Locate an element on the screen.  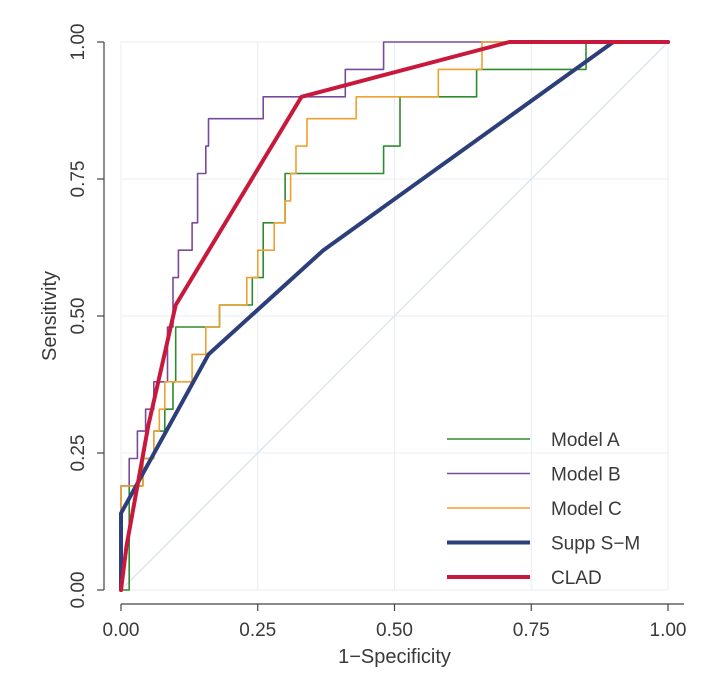
x-tick-label: 1.00 is located at coordinates (668, 630).